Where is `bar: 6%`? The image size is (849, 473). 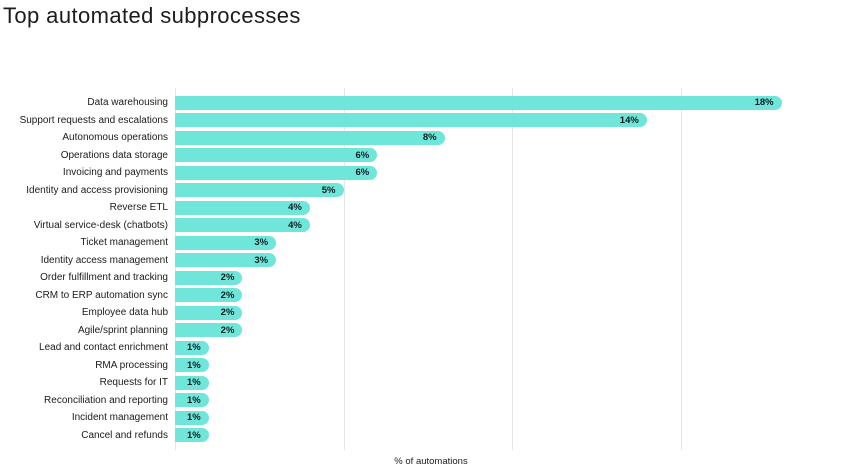
bar: 6% is located at coordinates (276, 172).